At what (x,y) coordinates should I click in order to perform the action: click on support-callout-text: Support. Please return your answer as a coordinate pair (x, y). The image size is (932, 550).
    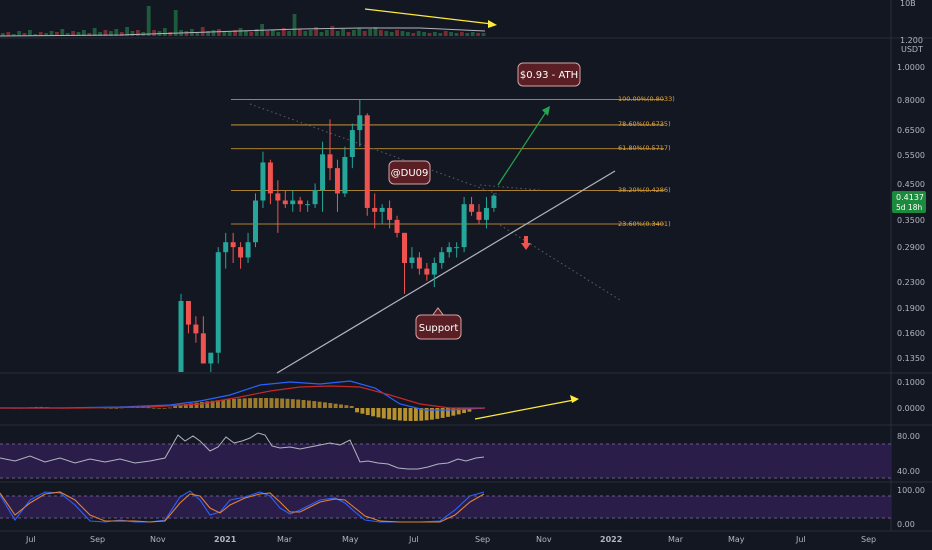
    Looking at the image, I should click on (439, 328).